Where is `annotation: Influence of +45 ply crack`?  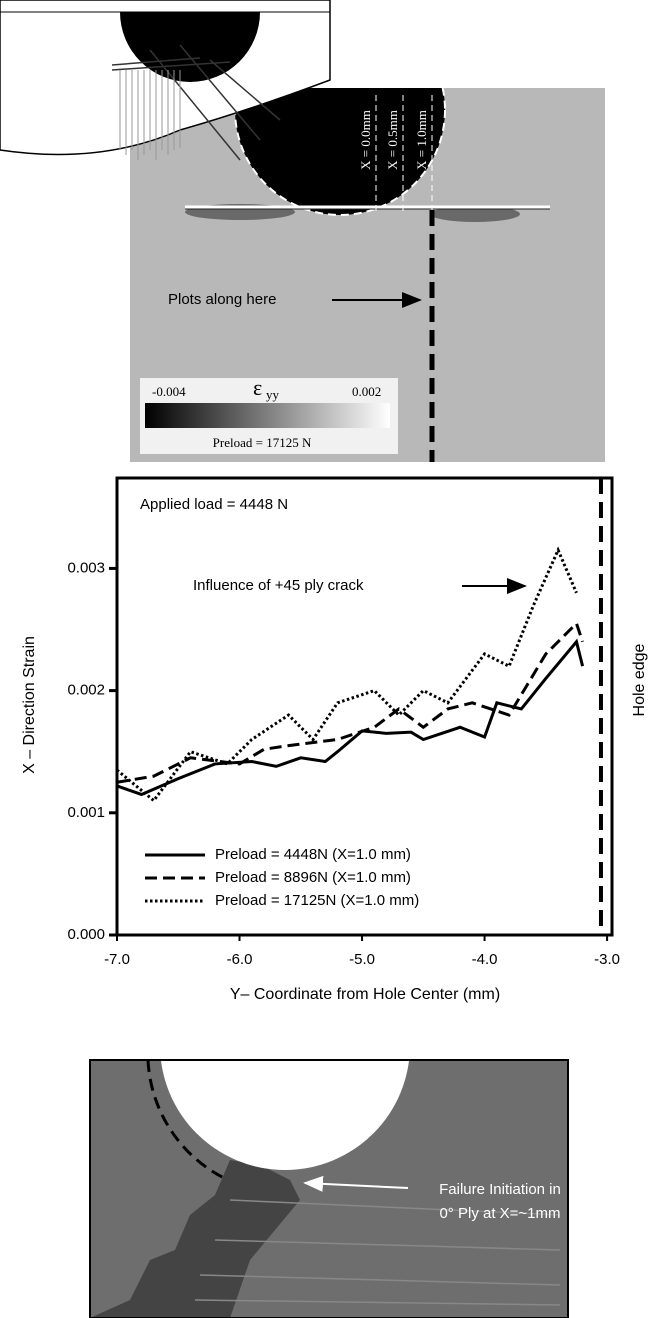
annotation: Influence of +45 ply crack is located at coordinates (278, 585).